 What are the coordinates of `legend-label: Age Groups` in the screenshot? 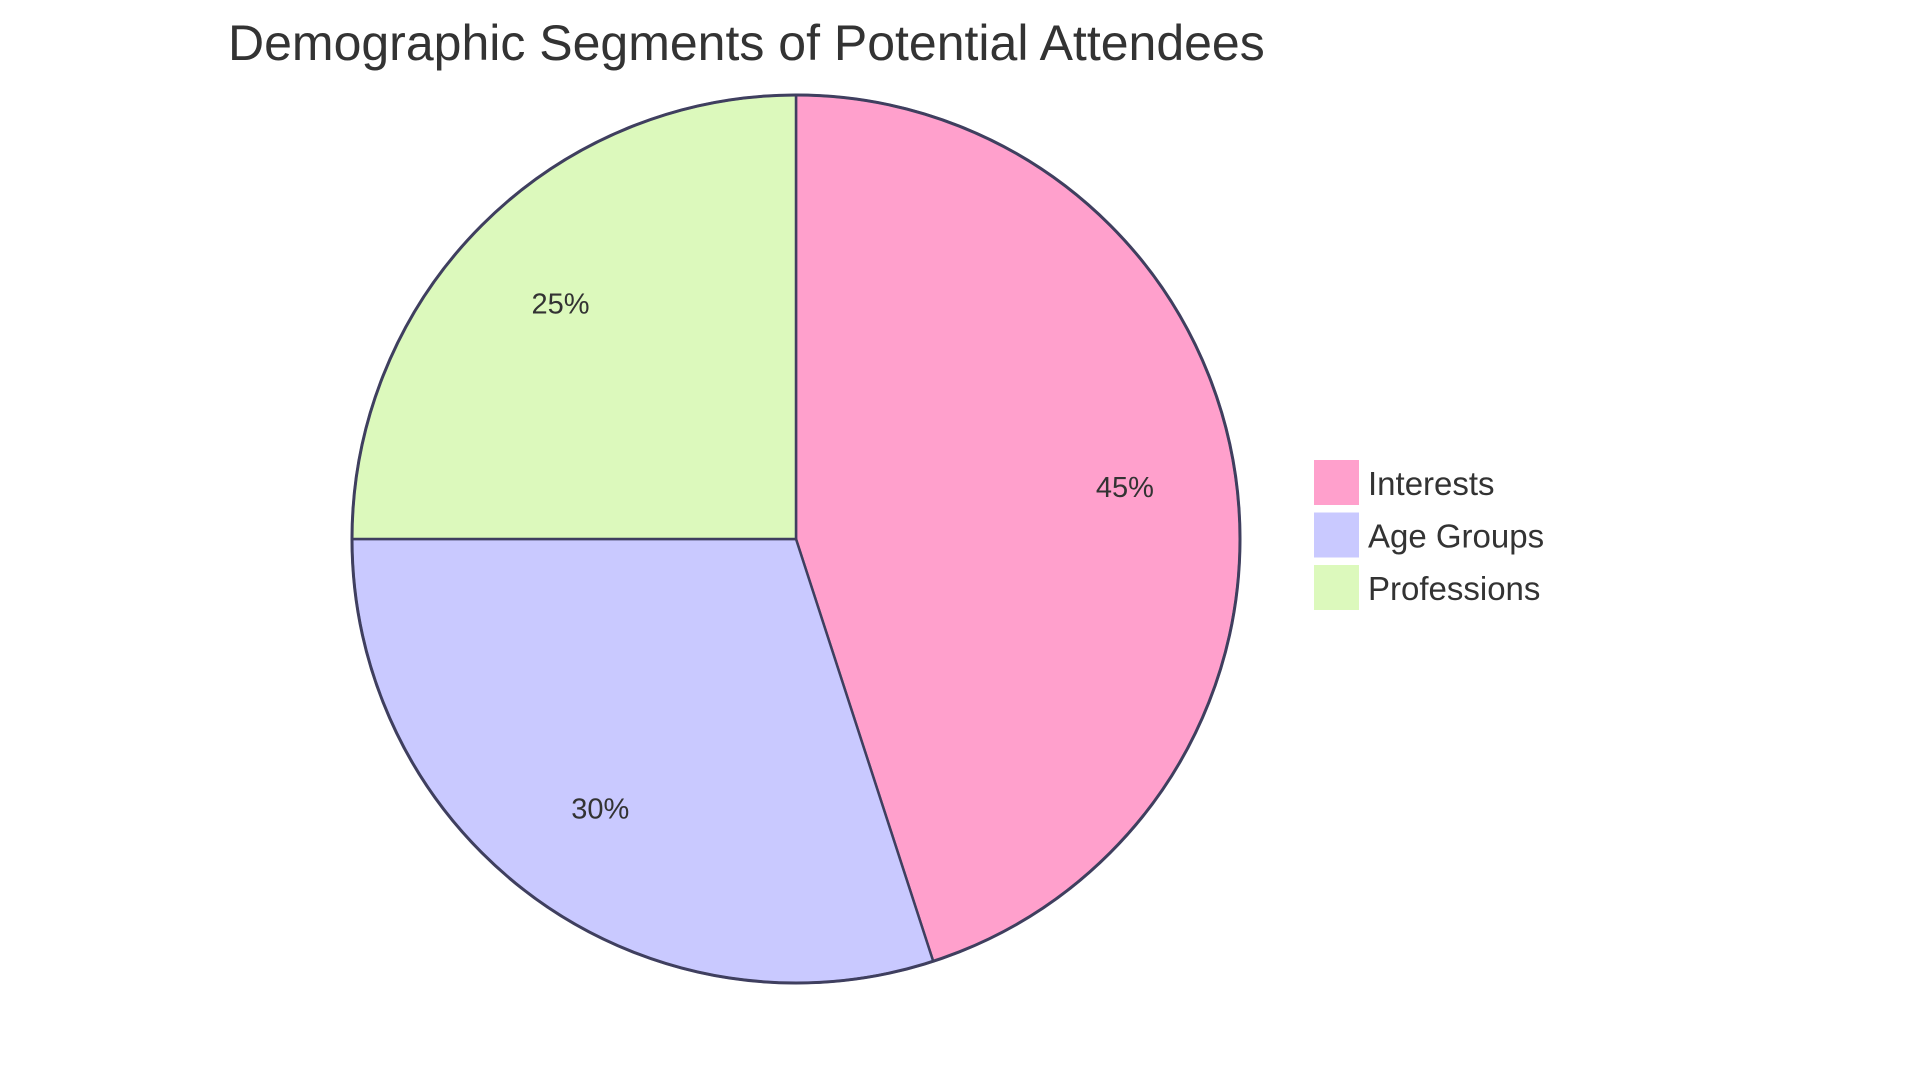 It's located at (1456, 536).